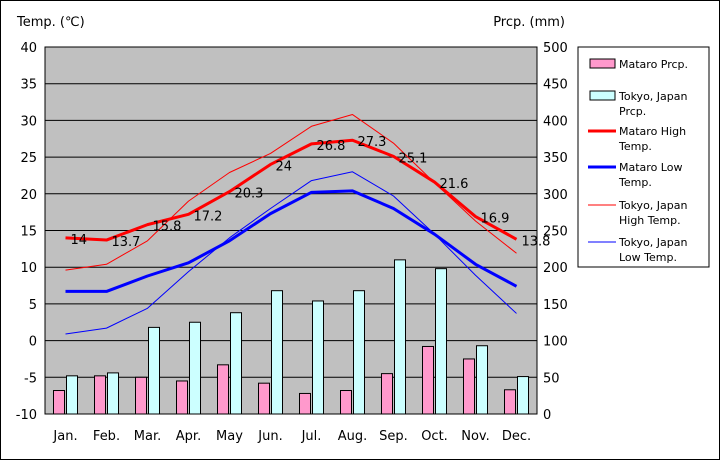 This screenshot has height=460, width=720. I want to click on x-tick-label: Mar., so click(147, 436).